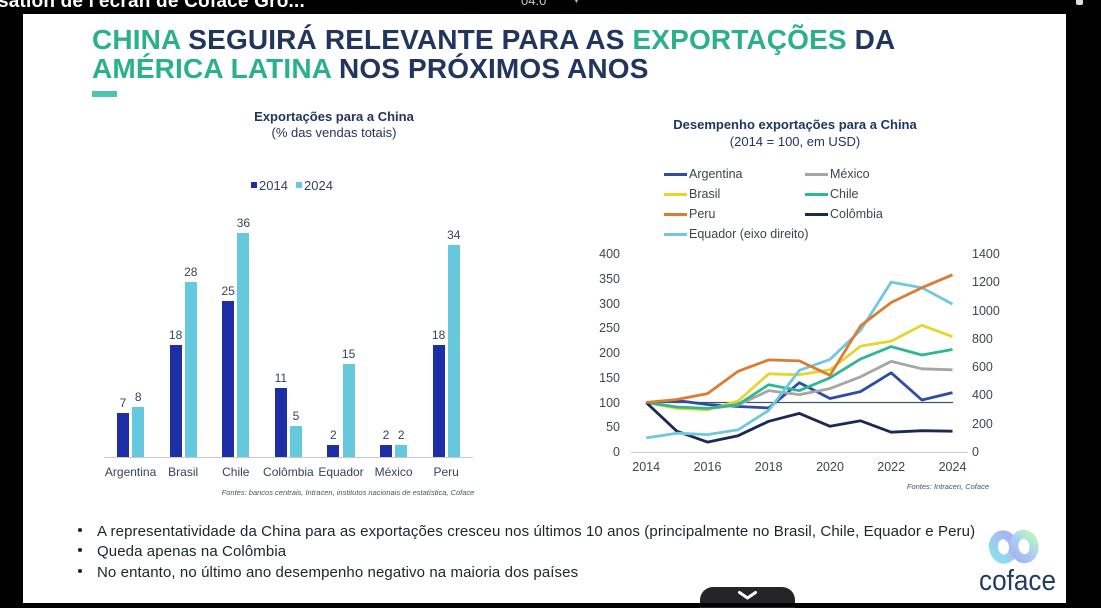 The height and width of the screenshot is (608, 1101). I want to click on svg-text: coface, so click(1017, 581).